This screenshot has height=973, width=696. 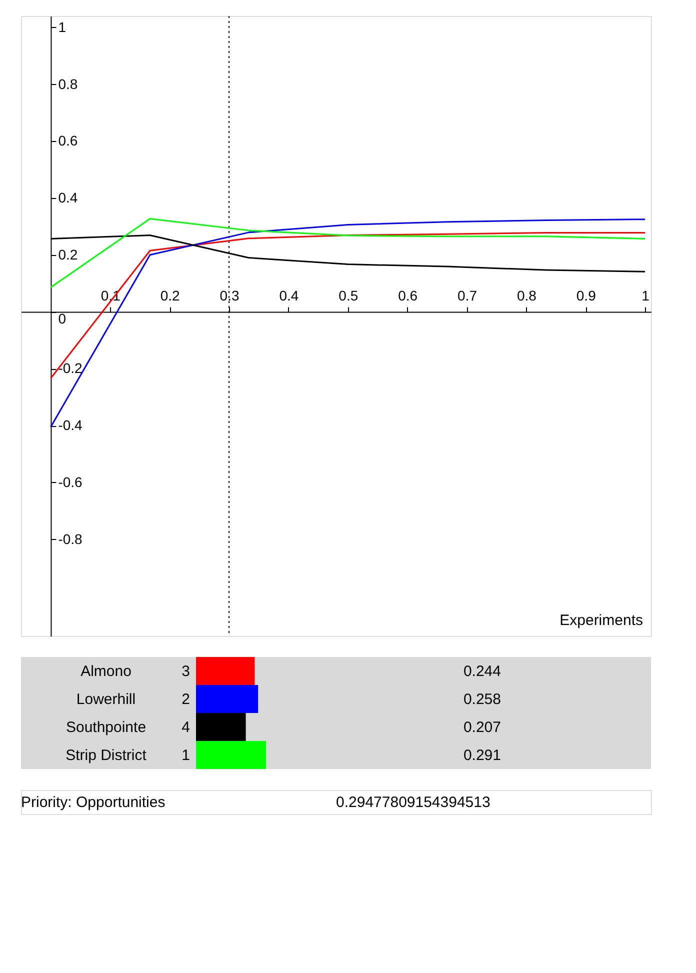 I want to click on text: 0.29477809154394513, so click(x=413, y=802).